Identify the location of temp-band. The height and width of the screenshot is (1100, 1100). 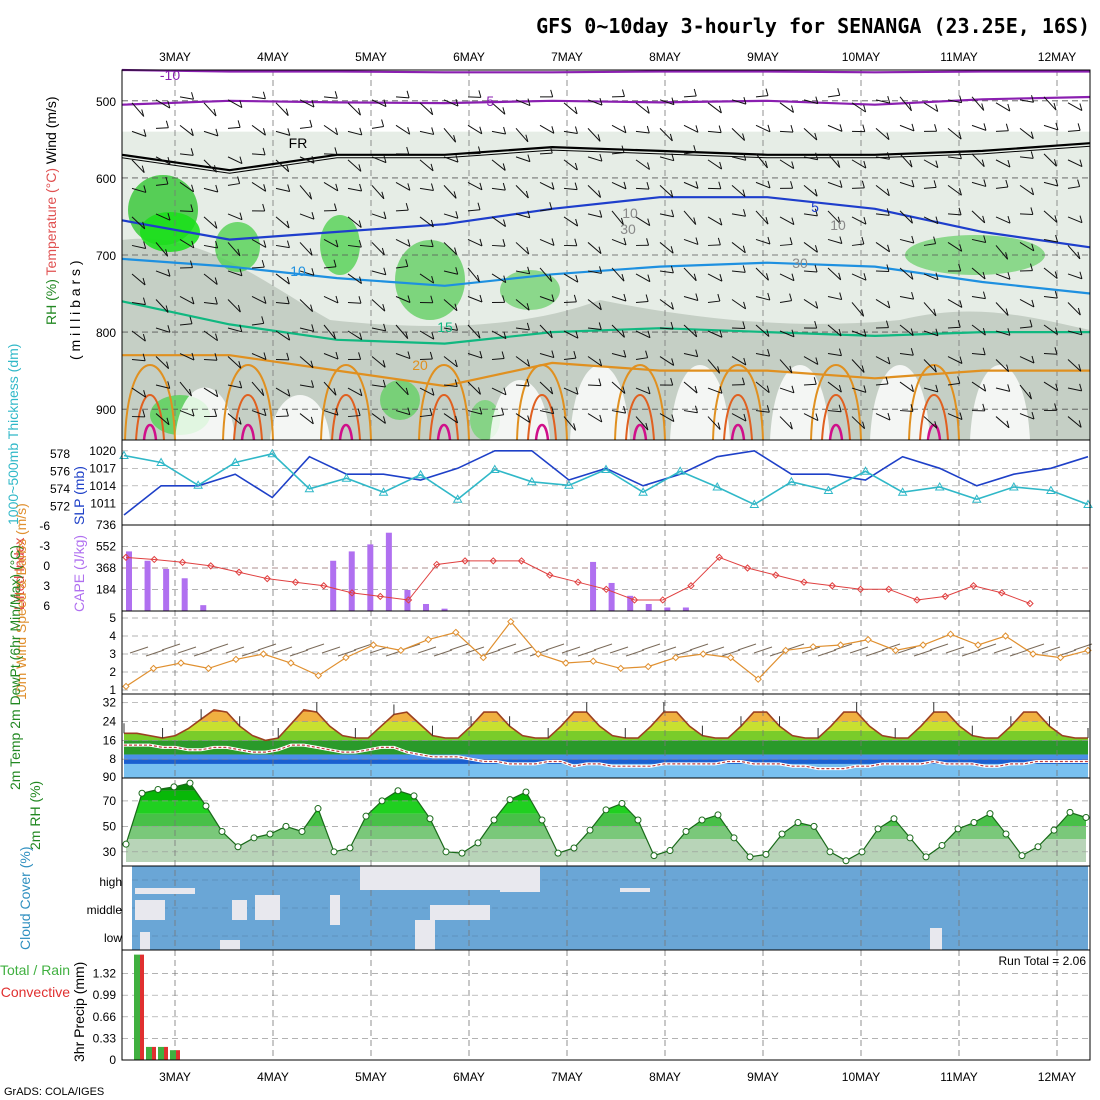
(606, 726).